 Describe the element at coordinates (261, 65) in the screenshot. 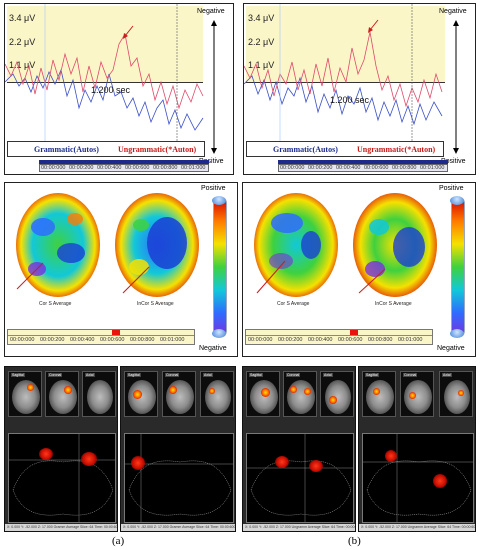

I see `y-label-1-1: 1.1 μV` at that location.